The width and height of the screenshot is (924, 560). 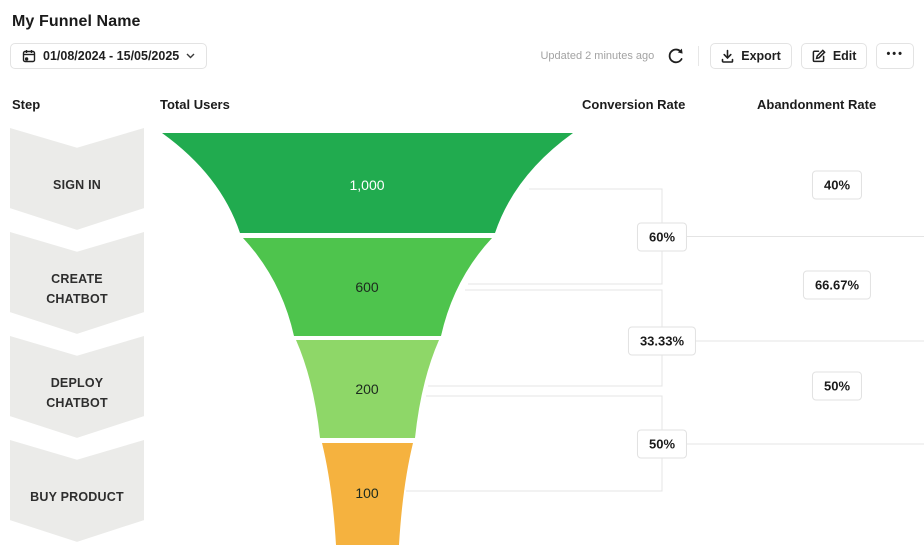 I want to click on date-range-button: 01/08/2024 - 15/05/2025, so click(x=109, y=56).